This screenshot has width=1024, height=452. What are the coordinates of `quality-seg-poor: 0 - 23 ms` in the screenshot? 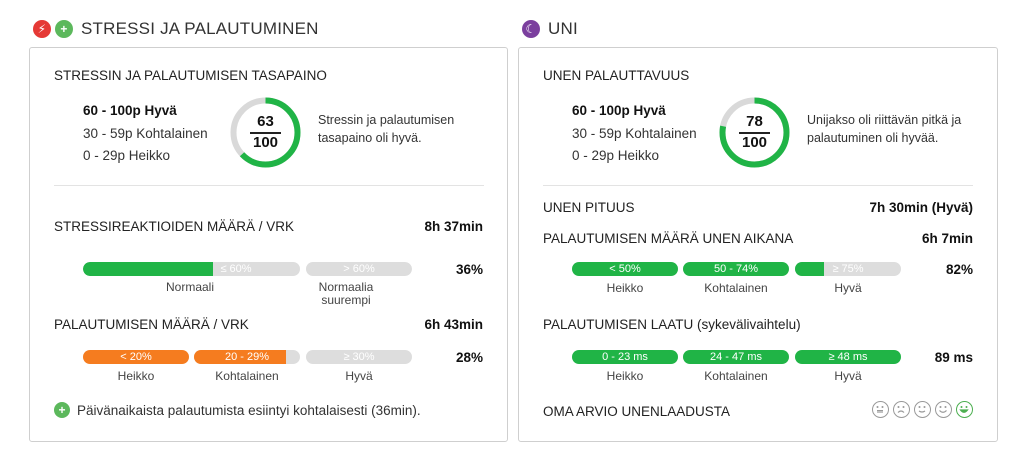 It's located at (625, 357).